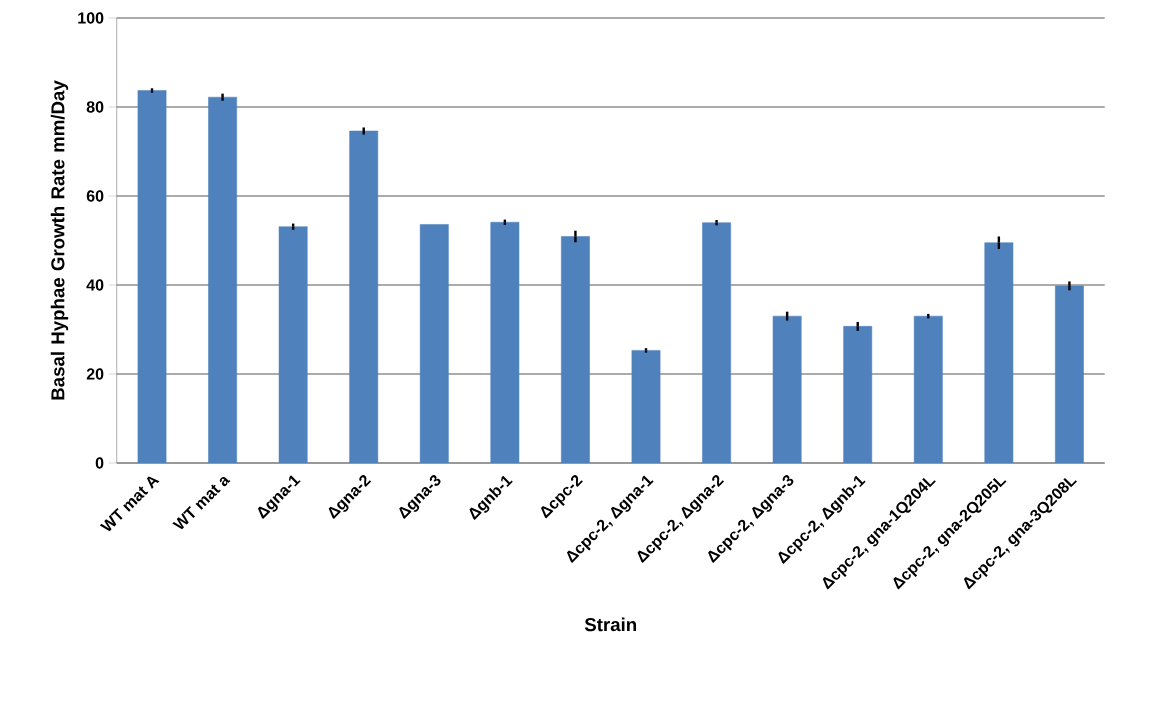 Image resolution: width=1157 pixels, height=705 pixels. Describe the element at coordinates (95, 107) in the screenshot. I see `y-tick-label: 80` at that location.